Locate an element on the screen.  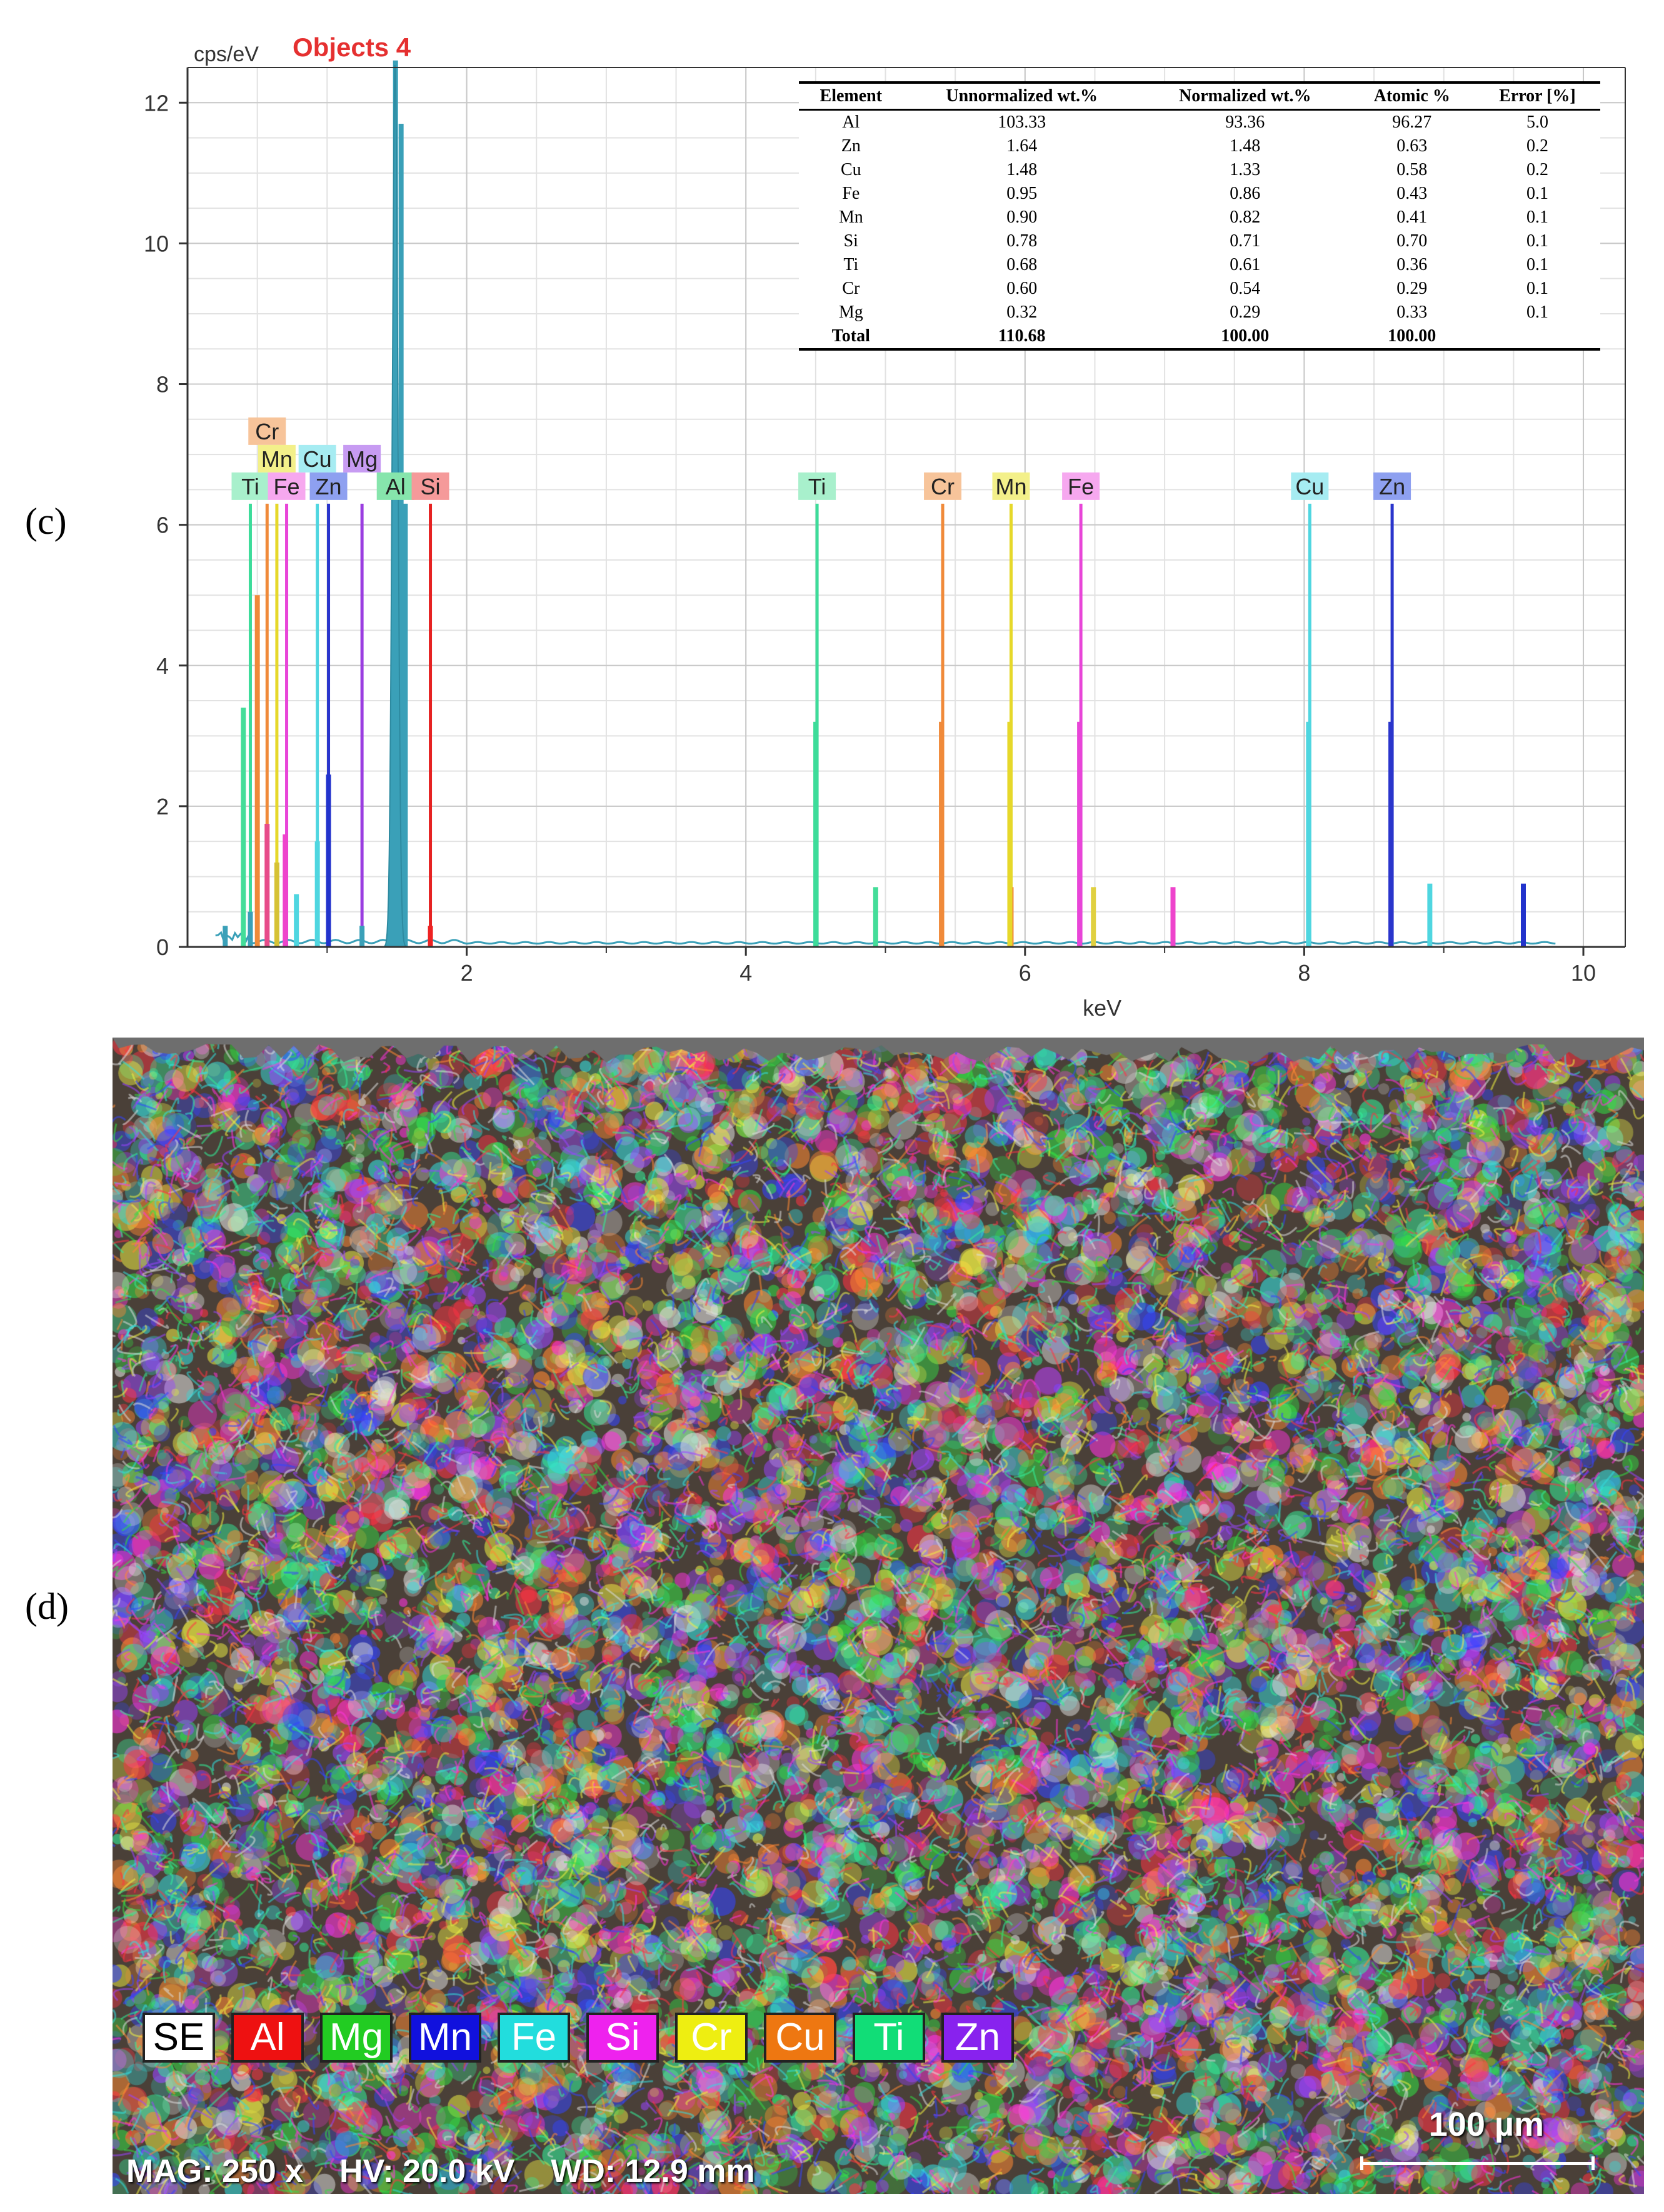
table-cell: Fe is located at coordinates (851, 193).